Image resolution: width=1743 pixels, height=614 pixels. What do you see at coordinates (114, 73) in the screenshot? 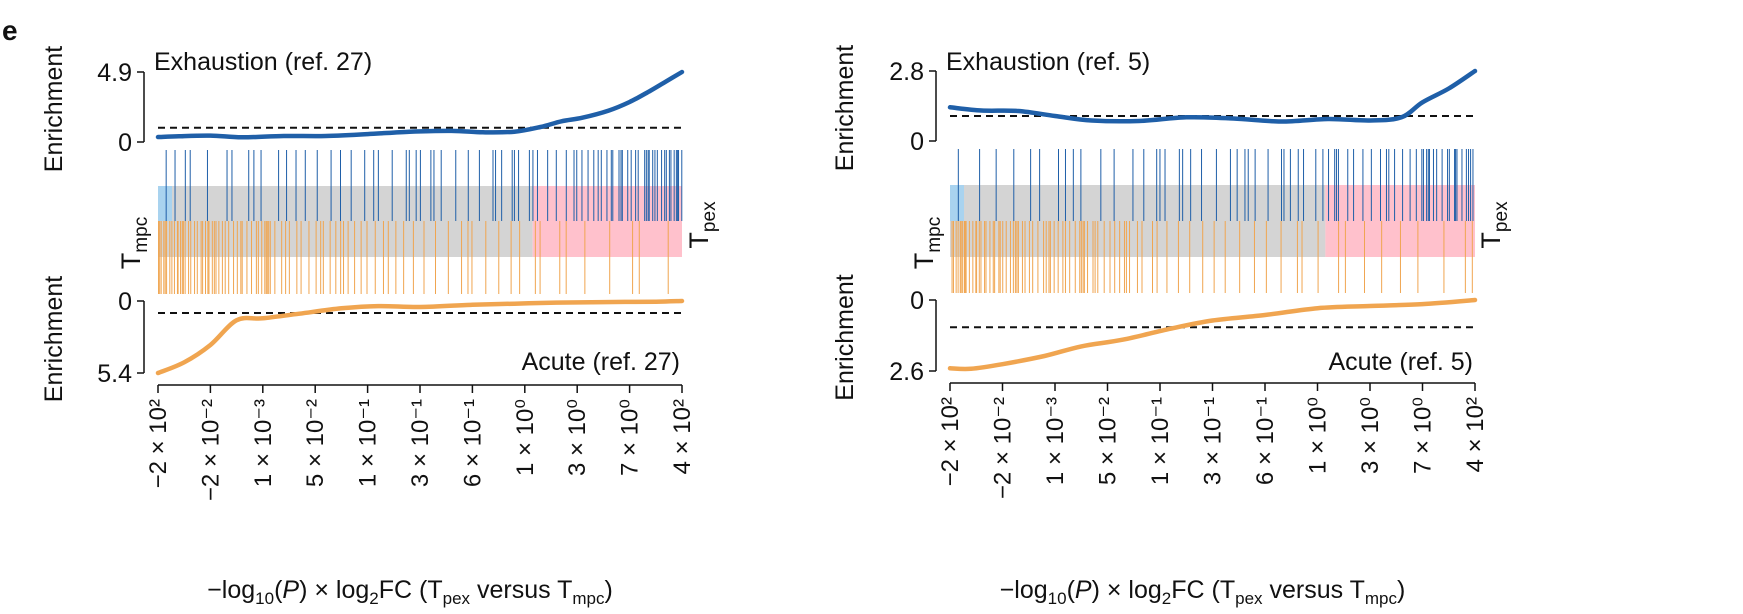
I see `top-y-tick-label: 4.9` at bounding box center [114, 73].